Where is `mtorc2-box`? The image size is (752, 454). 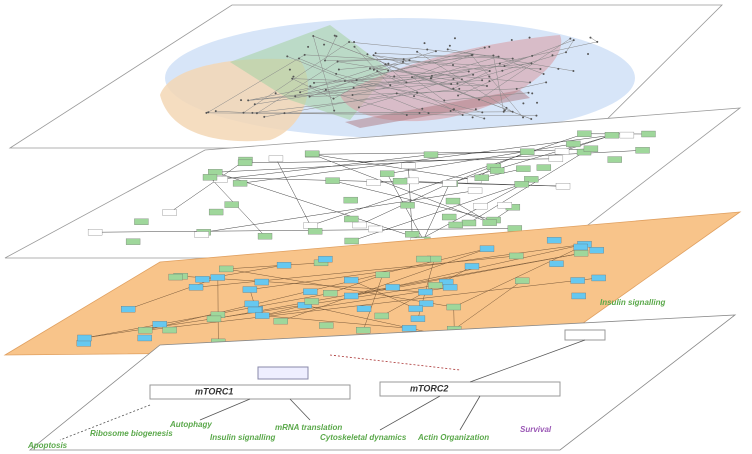
mtorc2-box is located at coordinates (470, 389).